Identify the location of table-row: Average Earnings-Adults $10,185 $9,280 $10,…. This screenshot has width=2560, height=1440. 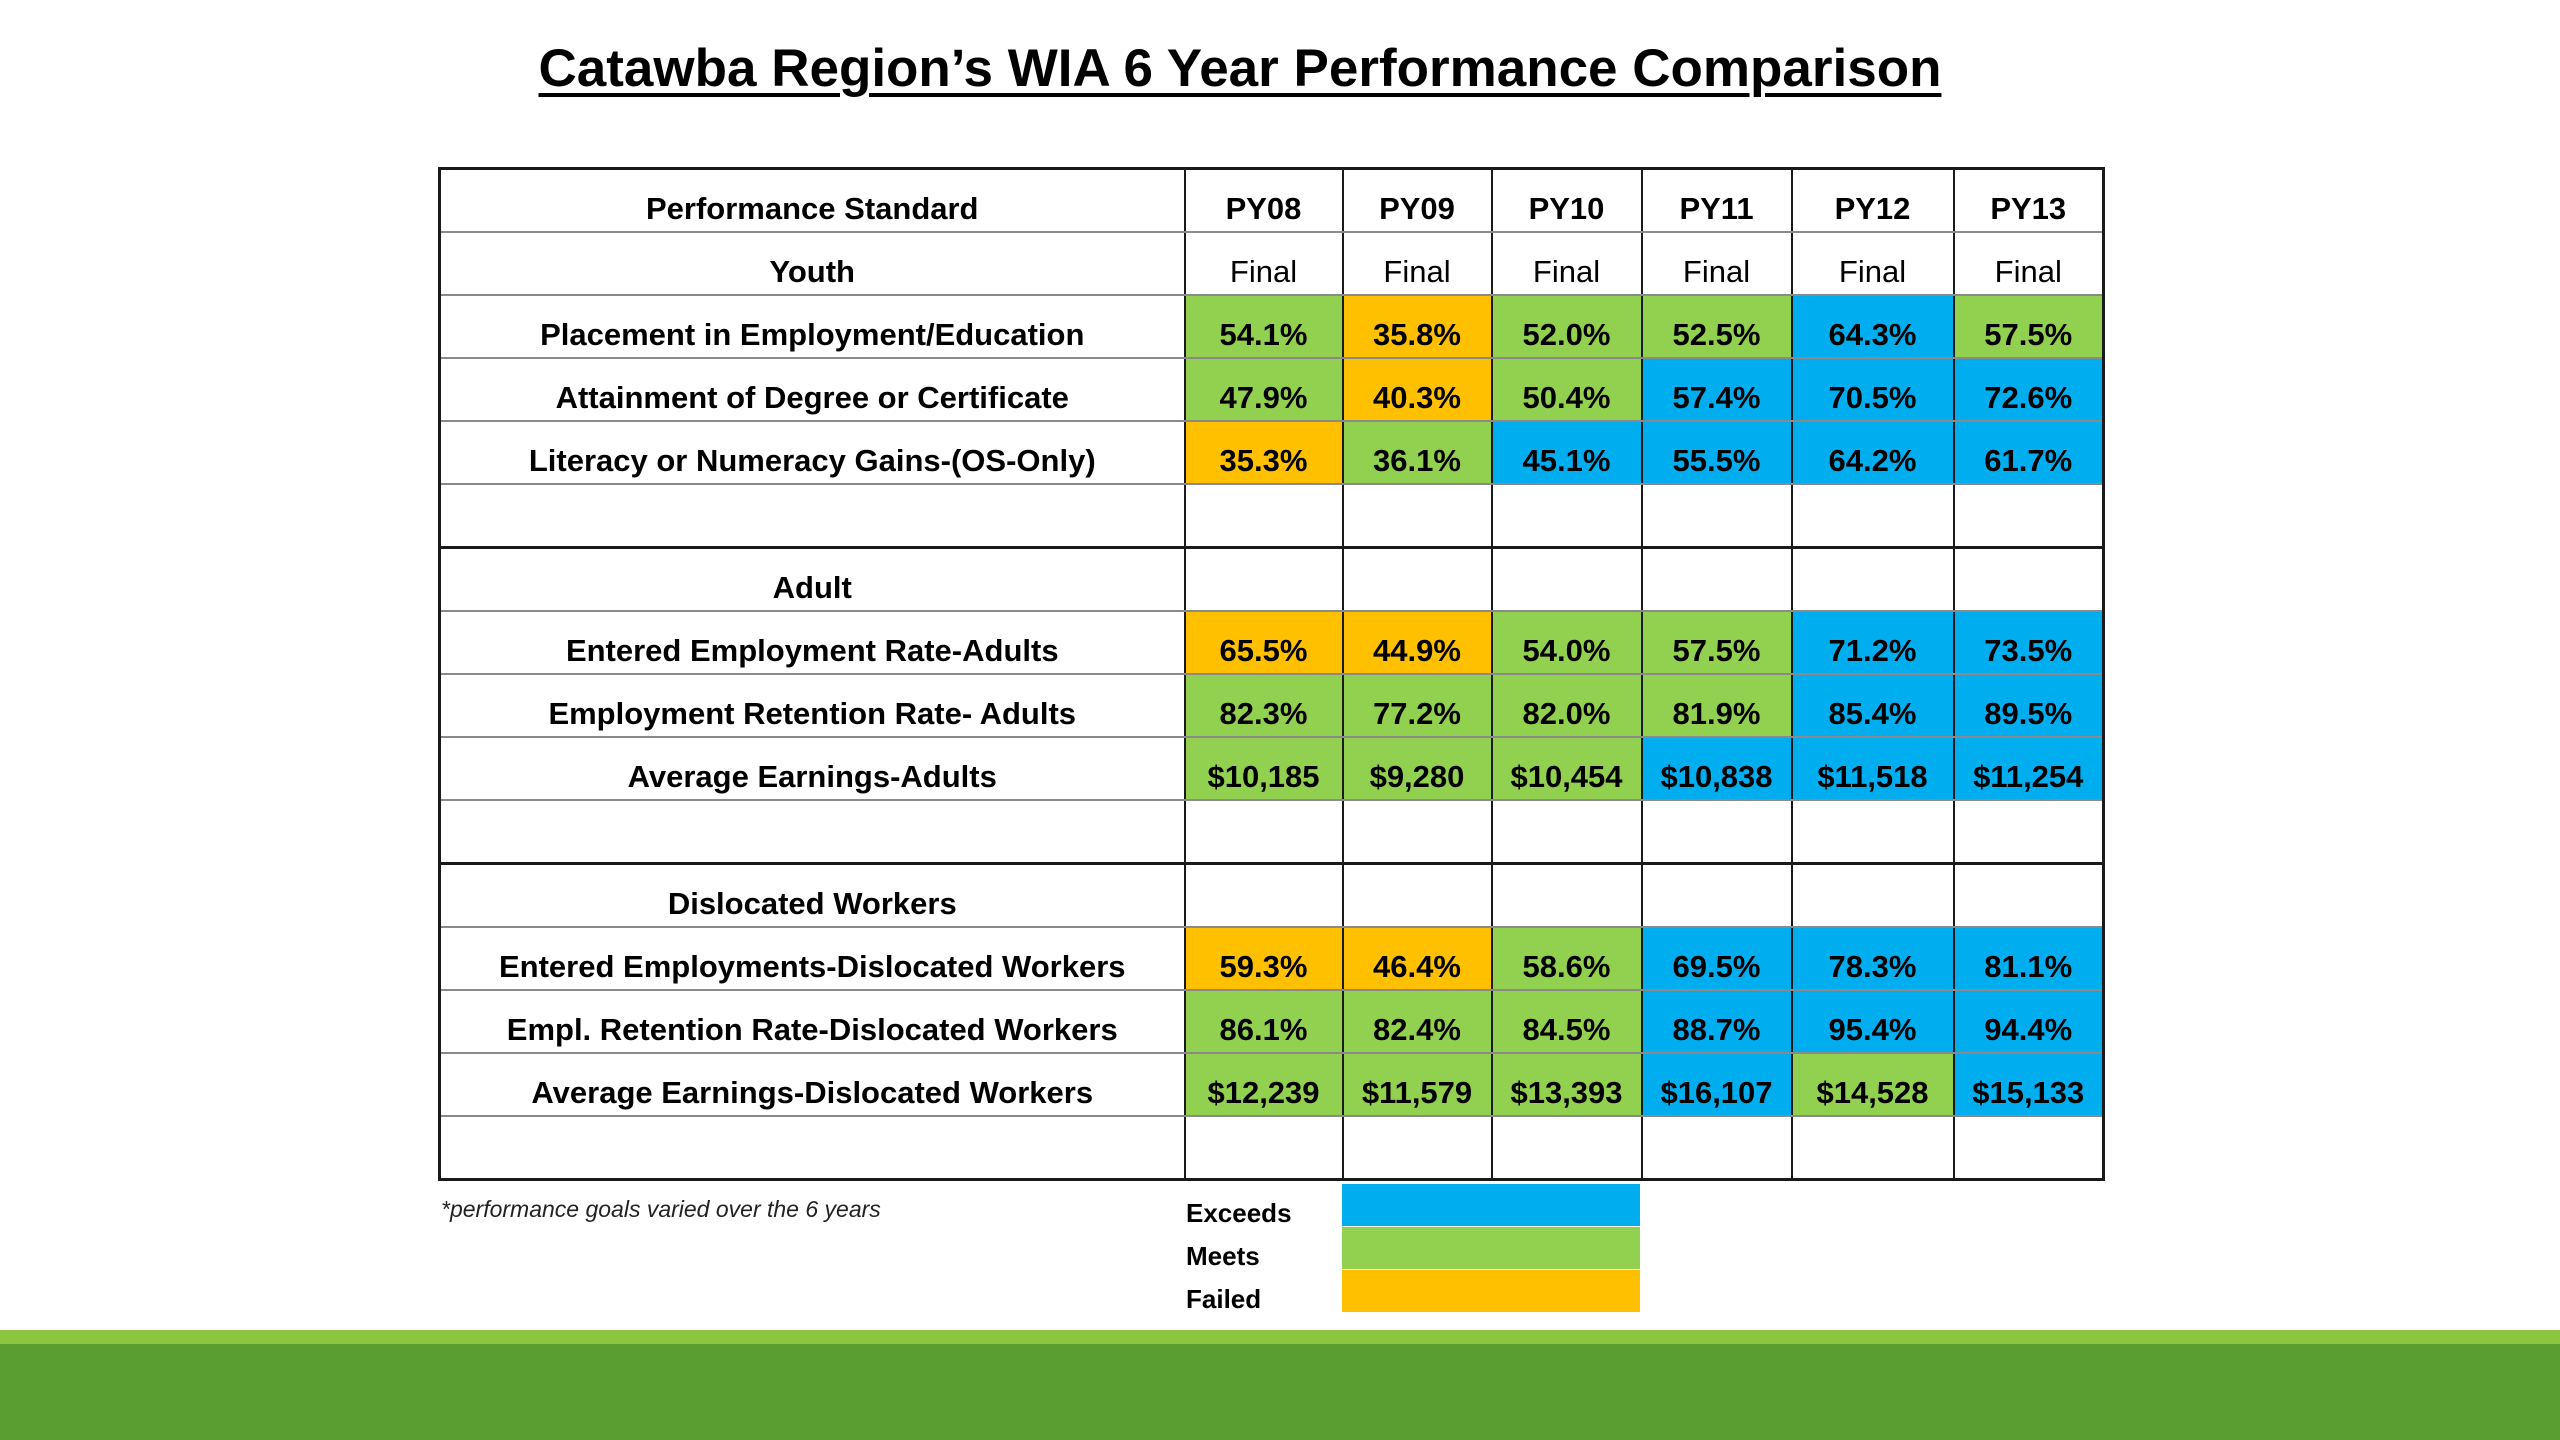
(1271, 768).